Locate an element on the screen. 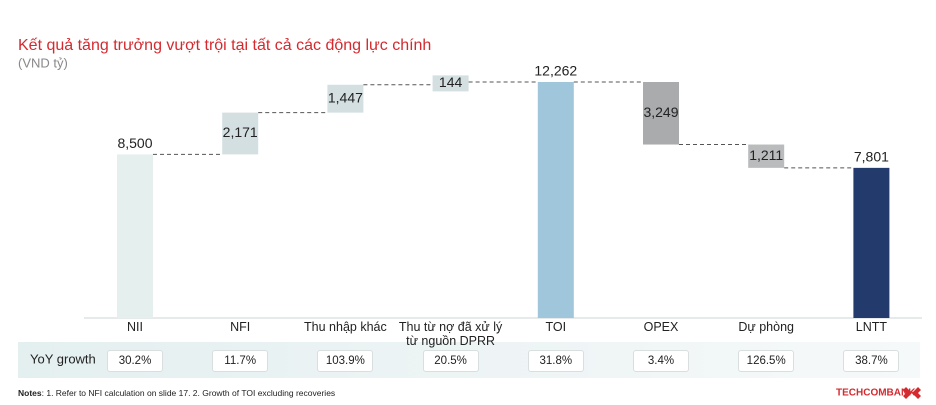 The width and height of the screenshot is (936, 405). value-label: 144 is located at coordinates (451, 82).